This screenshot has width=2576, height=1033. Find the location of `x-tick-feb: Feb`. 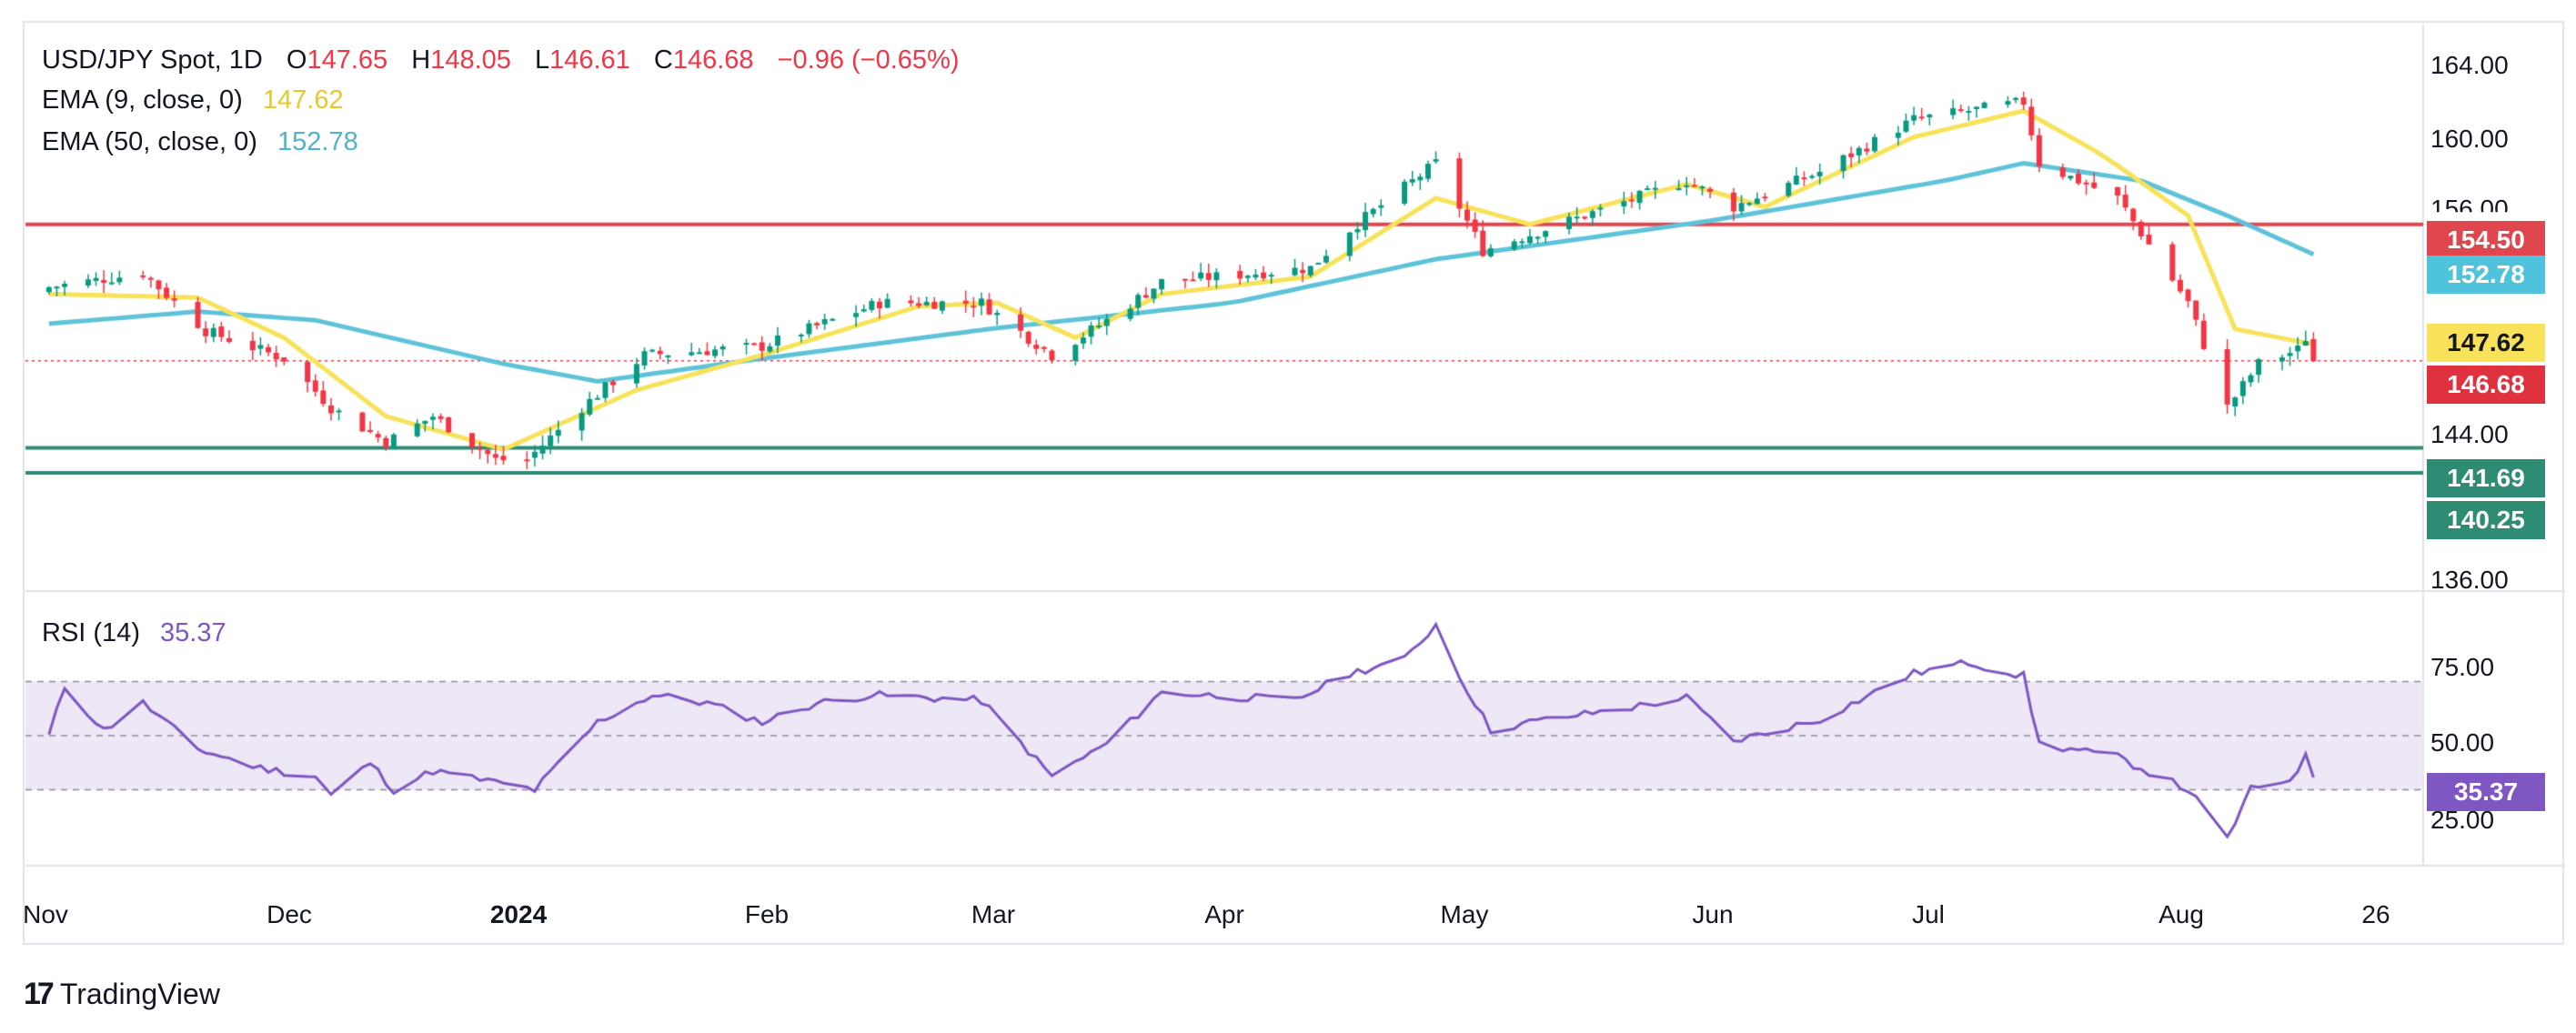

x-tick-feb: Feb is located at coordinates (767, 914).